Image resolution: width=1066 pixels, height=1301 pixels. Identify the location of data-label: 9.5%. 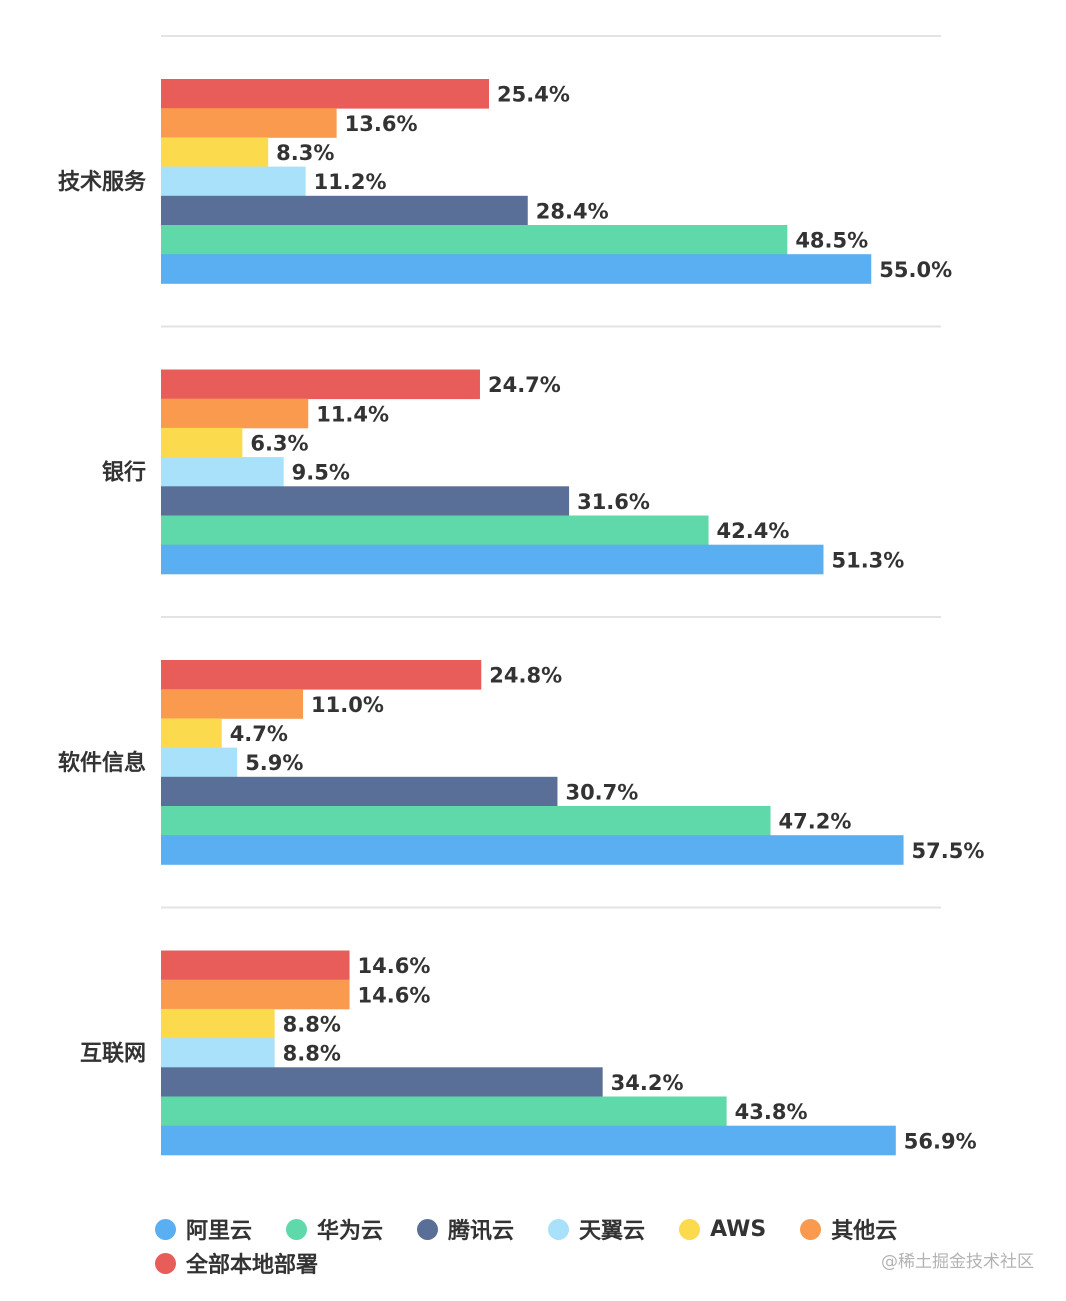
(321, 473).